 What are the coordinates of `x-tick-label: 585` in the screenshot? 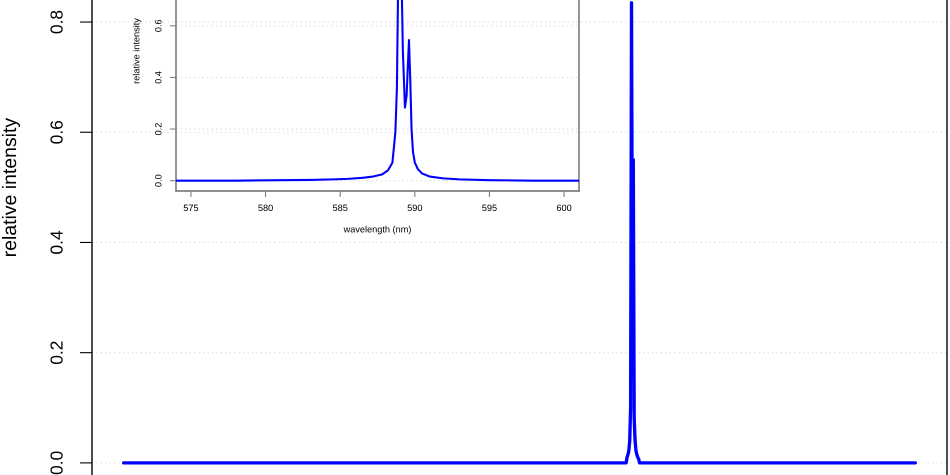 It's located at (340, 208).